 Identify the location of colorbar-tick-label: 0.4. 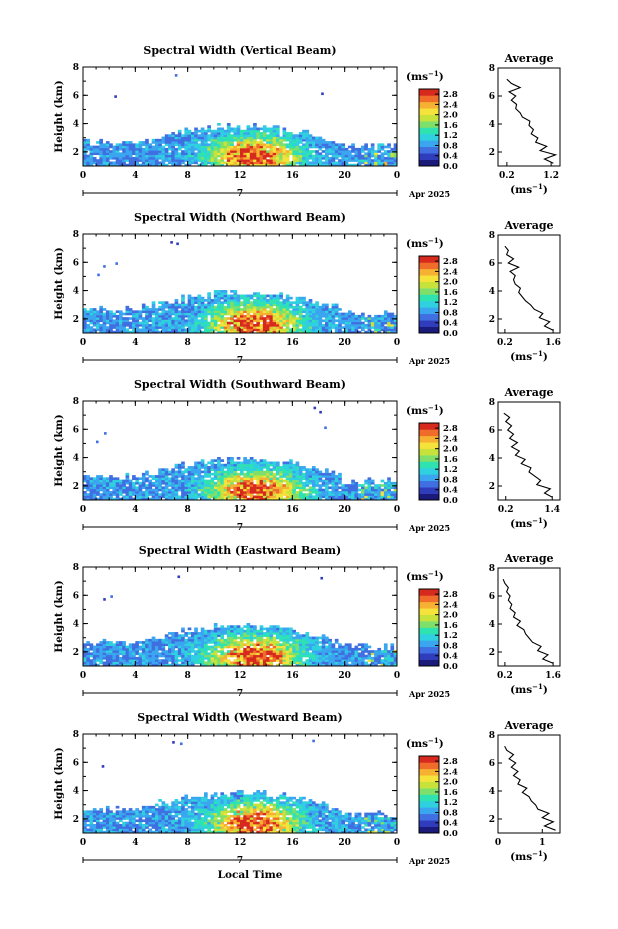
(450, 157).